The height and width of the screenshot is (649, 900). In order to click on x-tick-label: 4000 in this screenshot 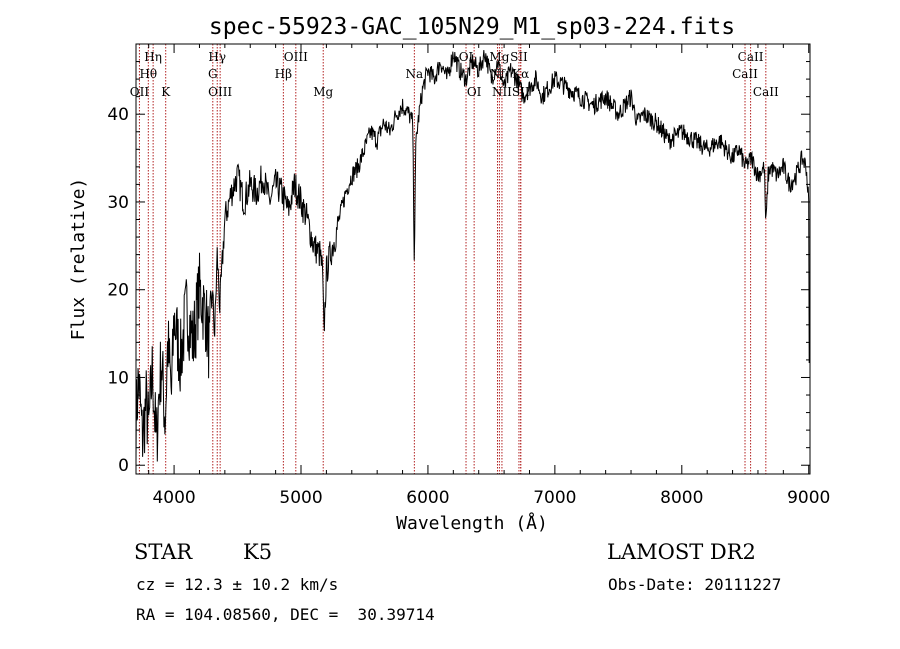, I will do `click(173, 498)`.